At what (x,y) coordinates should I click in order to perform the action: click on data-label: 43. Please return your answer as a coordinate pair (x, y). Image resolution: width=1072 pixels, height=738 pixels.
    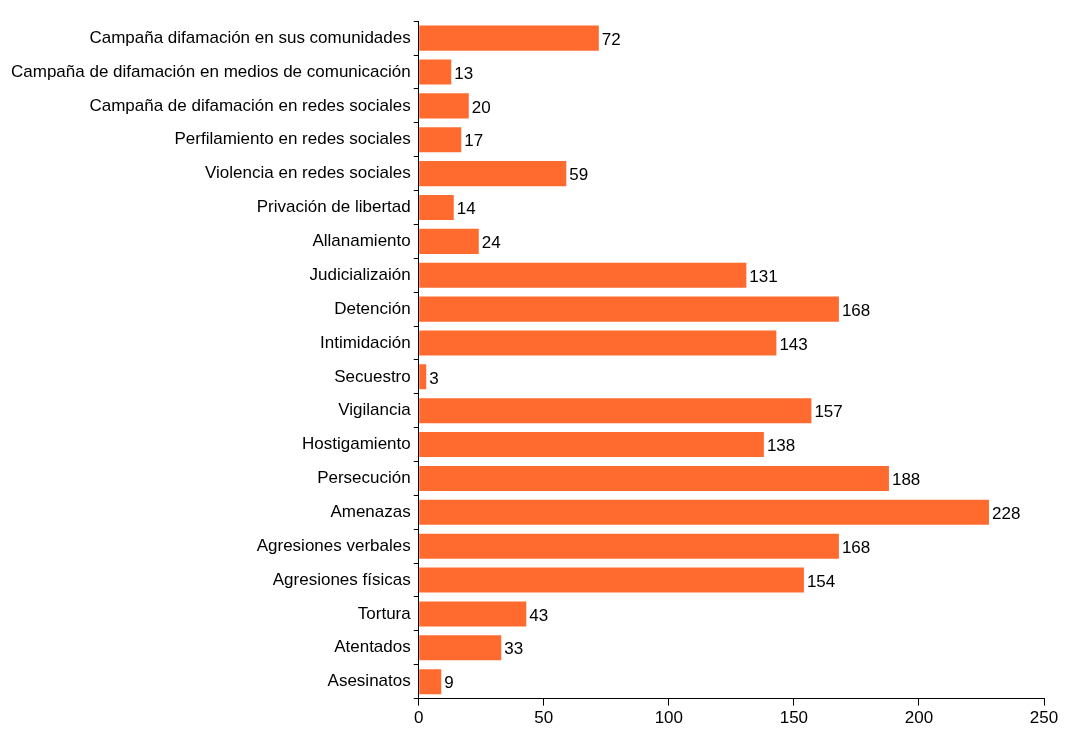
    Looking at the image, I should click on (539, 615).